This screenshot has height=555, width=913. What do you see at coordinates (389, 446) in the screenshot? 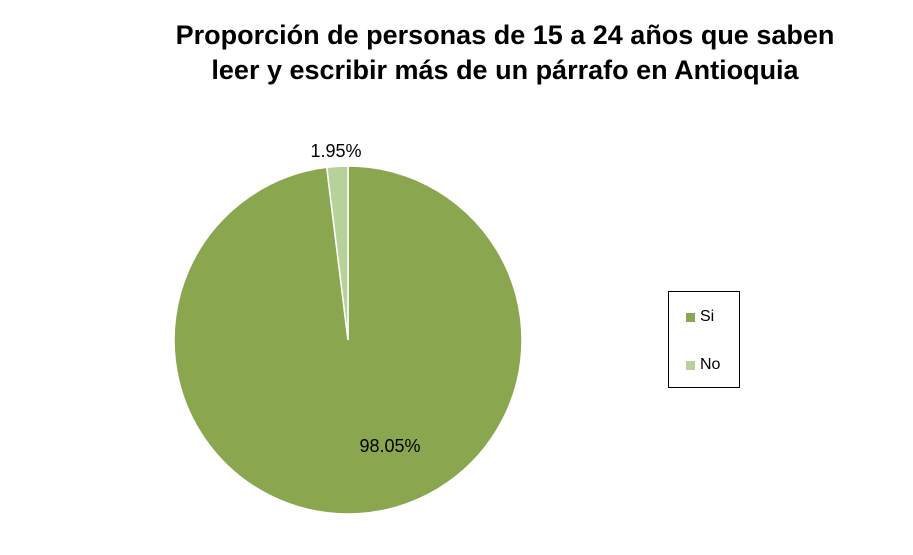
I see `data-label-si: 98.05%` at bounding box center [389, 446].